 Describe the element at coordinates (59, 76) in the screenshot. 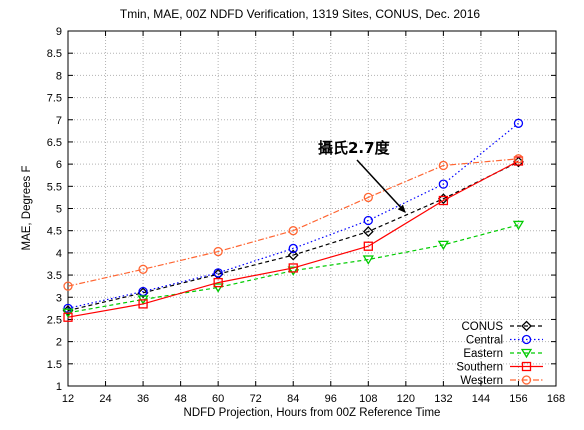

I see `y-tick-label: 8` at that location.